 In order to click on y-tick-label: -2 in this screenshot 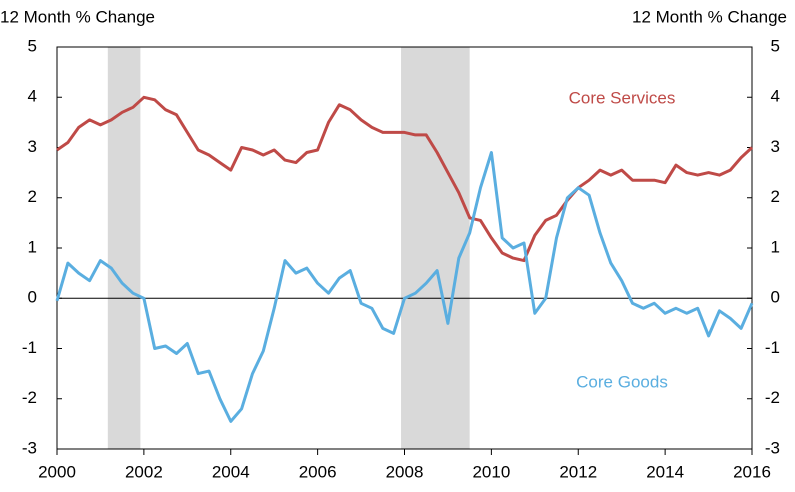, I will do `click(29, 397)`.